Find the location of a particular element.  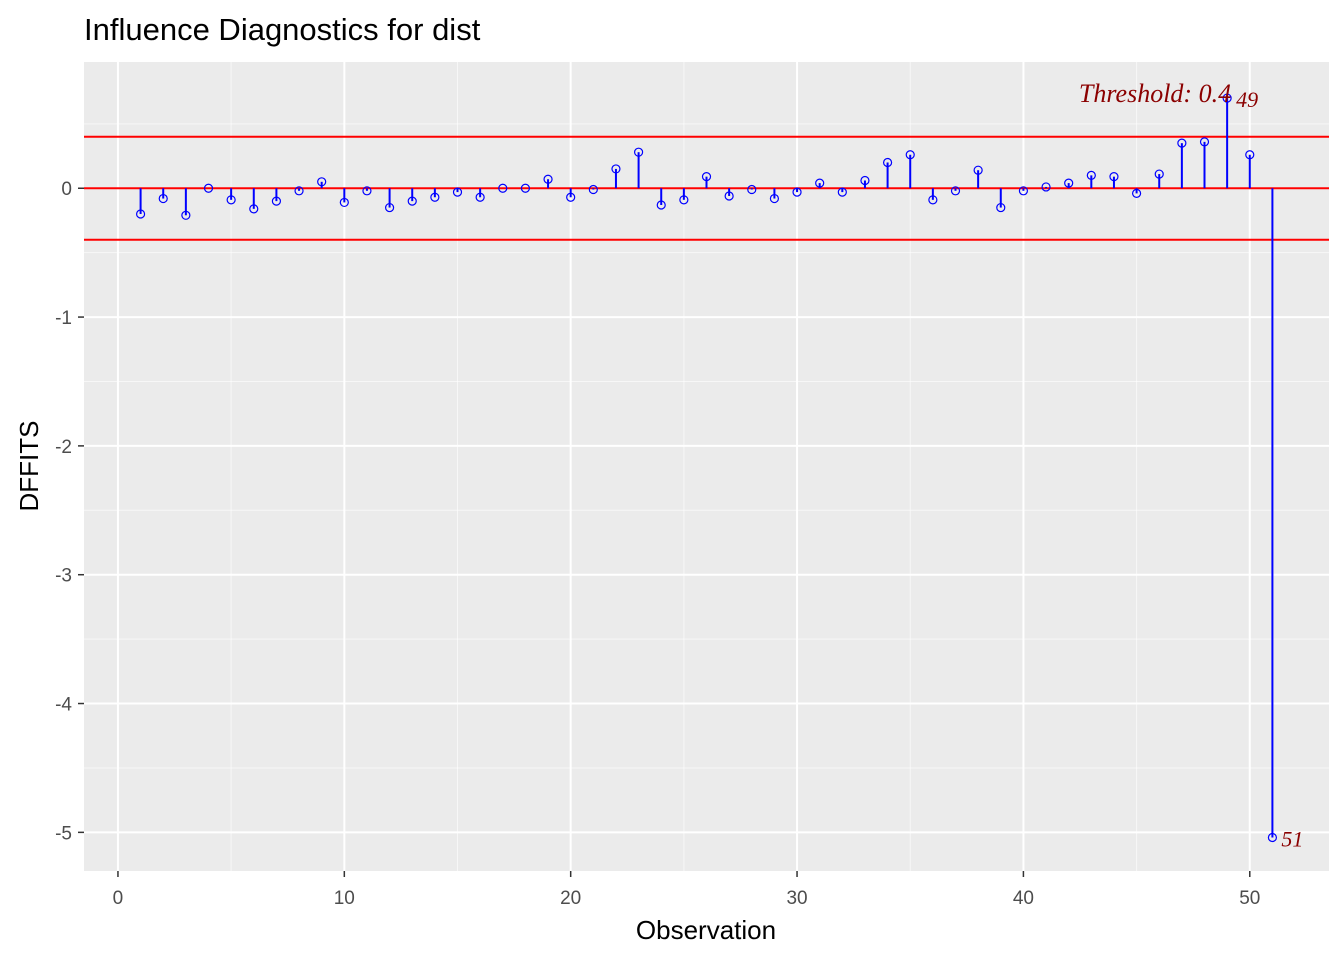

y-axis-title: DFFITS is located at coordinates (29, 466).